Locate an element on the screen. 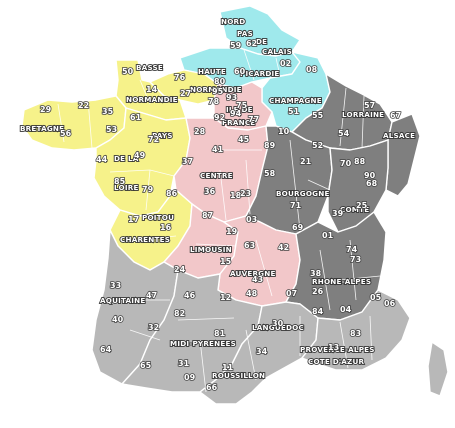  department-number-36: 36 is located at coordinates (210, 191).